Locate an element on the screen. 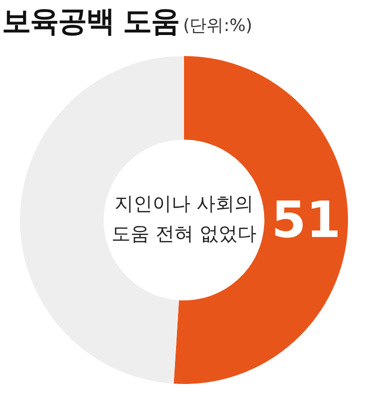 The image size is (368, 420). slice-label: 지인이나 사회의 도움 전혀 없었다 is located at coordinates (184, 218).